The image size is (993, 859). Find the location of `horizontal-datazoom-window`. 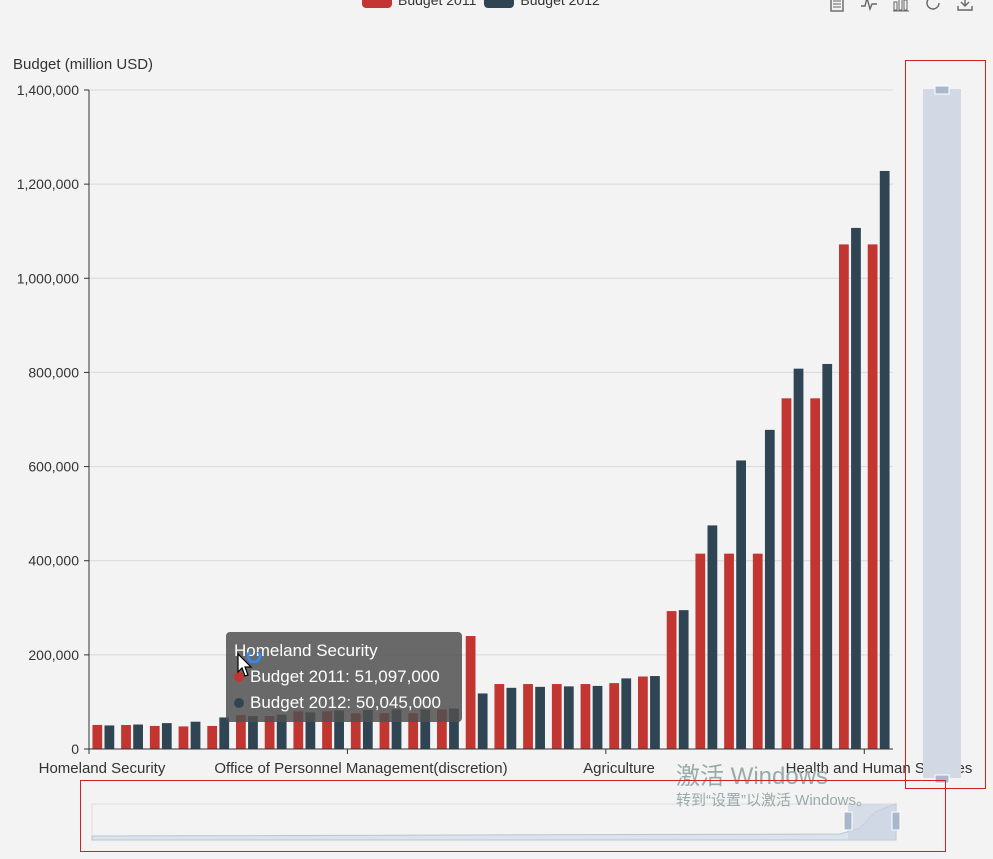

horizontal-datazoom-window is located at coordinates (872, 822).